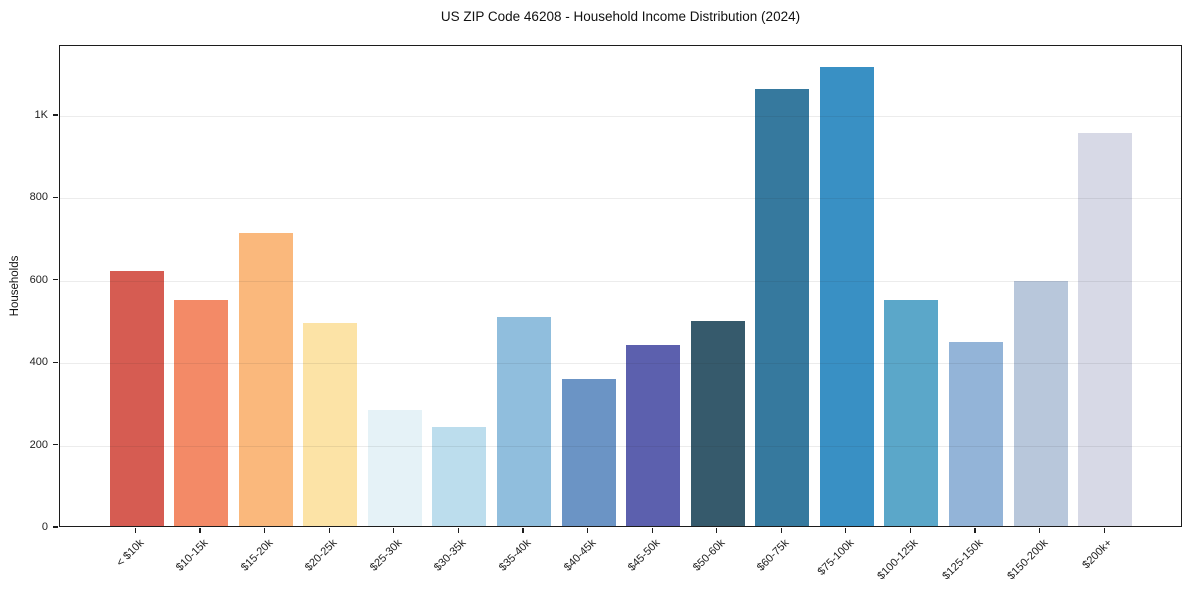  What do you see at coordinates (129, 553) in the screenshot?
I see `x-tick-label-0: < $10k` at bounding box center [129, 553].